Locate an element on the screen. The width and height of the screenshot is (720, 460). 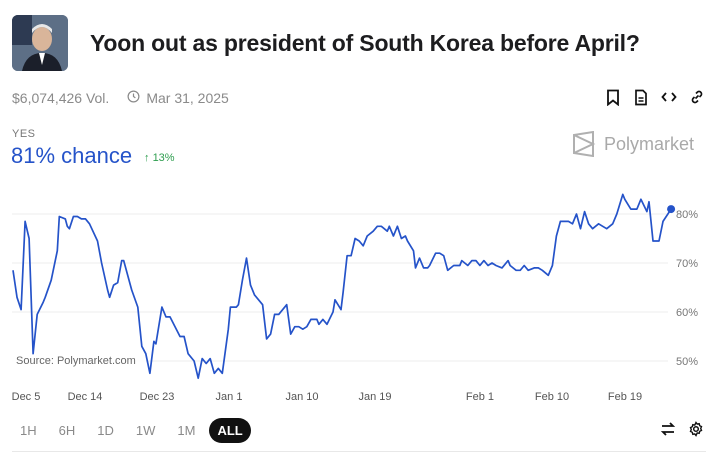
portrait-image is located at coordinates (40, 43).